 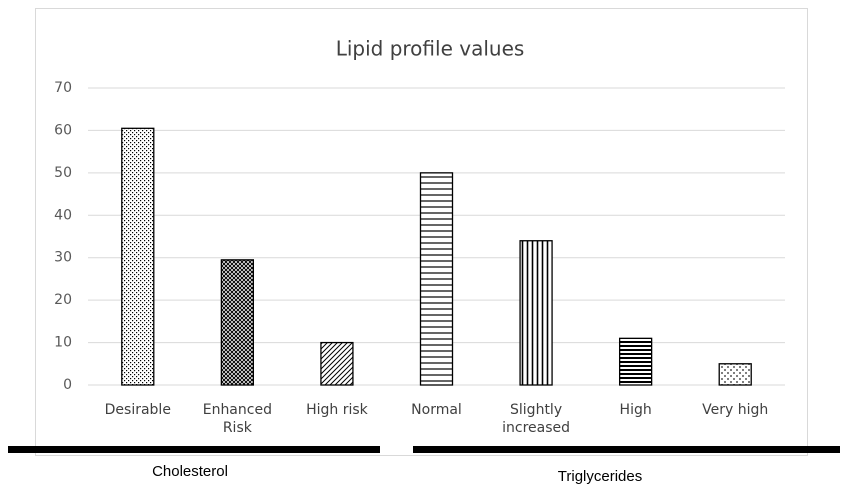 What do you see at coordinates (735, 410) in the screenshot?
I see `x-tick-label: Very high` at bounding box center [735, 410].